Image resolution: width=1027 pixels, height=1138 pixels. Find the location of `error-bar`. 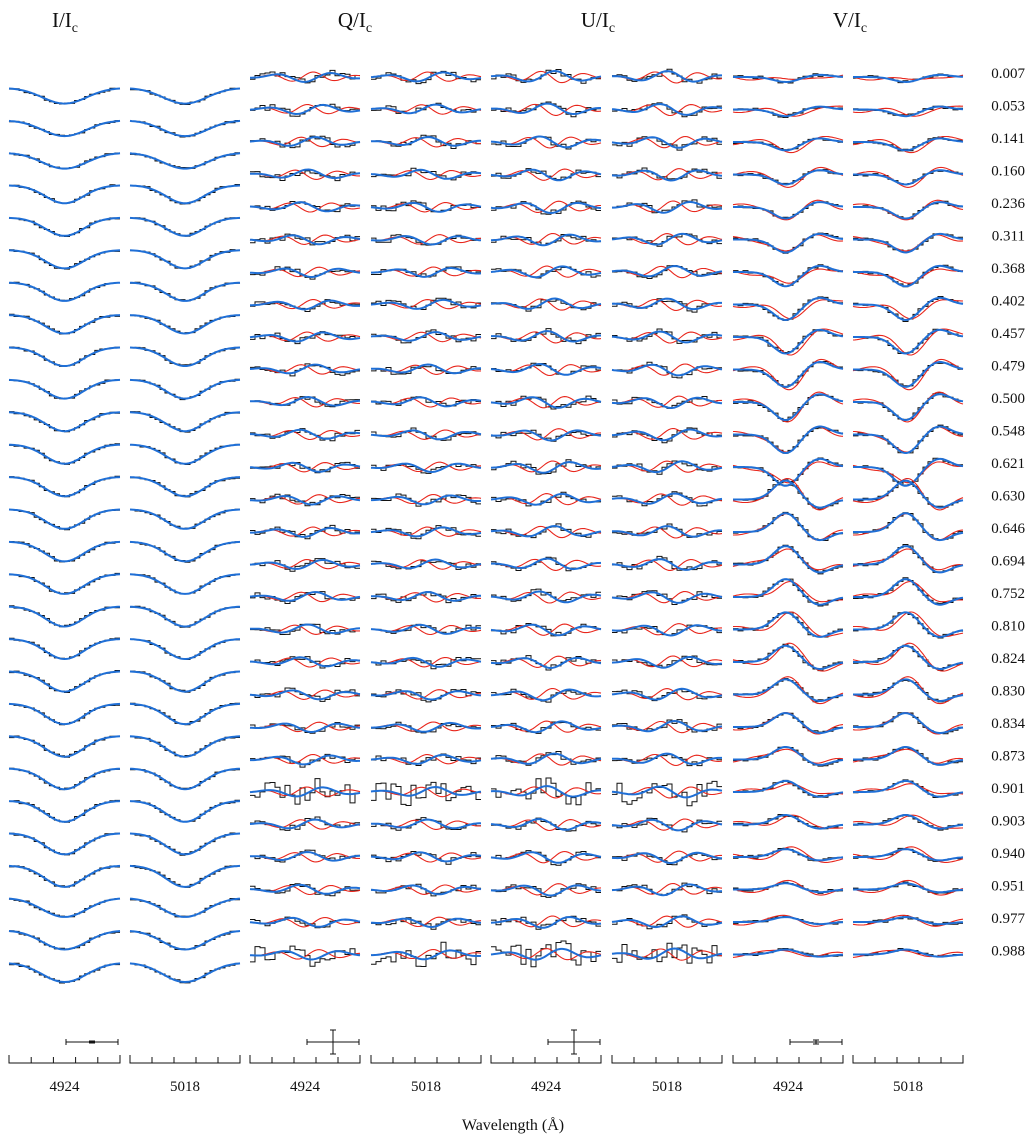

error-bar is located at coordinates (92, 1042).